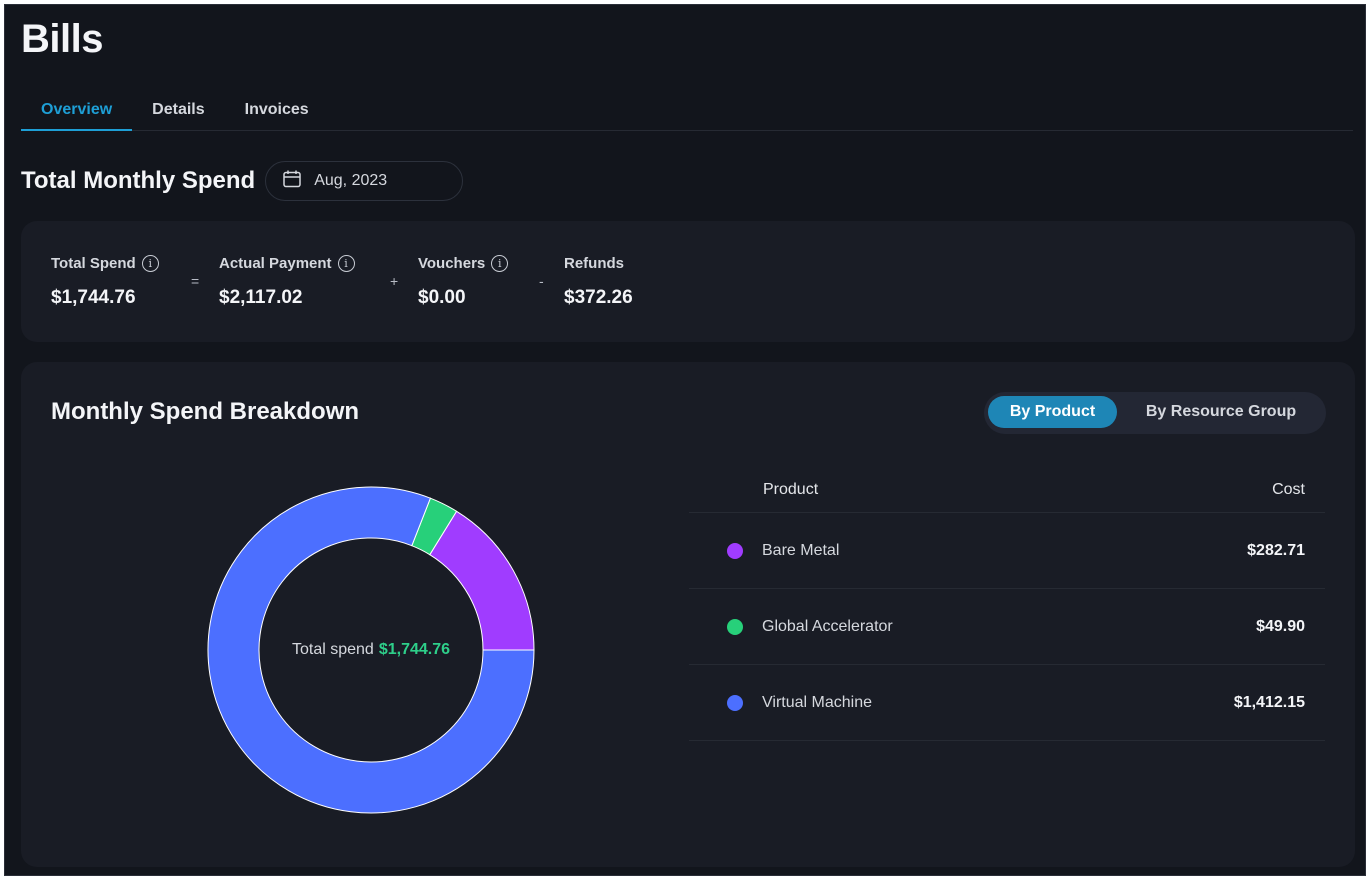 This screenshot has height=880, width=1370. I want to click on metric-total-spend: Total Spend i $1,744.76, so click(105, 281).